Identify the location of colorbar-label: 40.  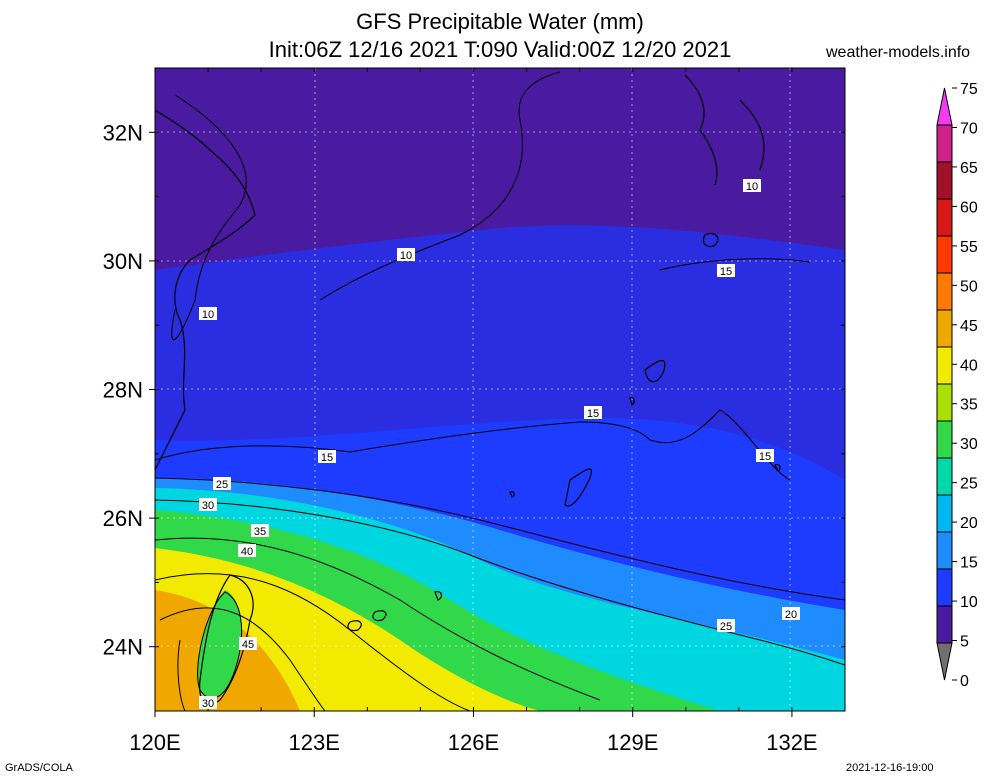
(969, 365).